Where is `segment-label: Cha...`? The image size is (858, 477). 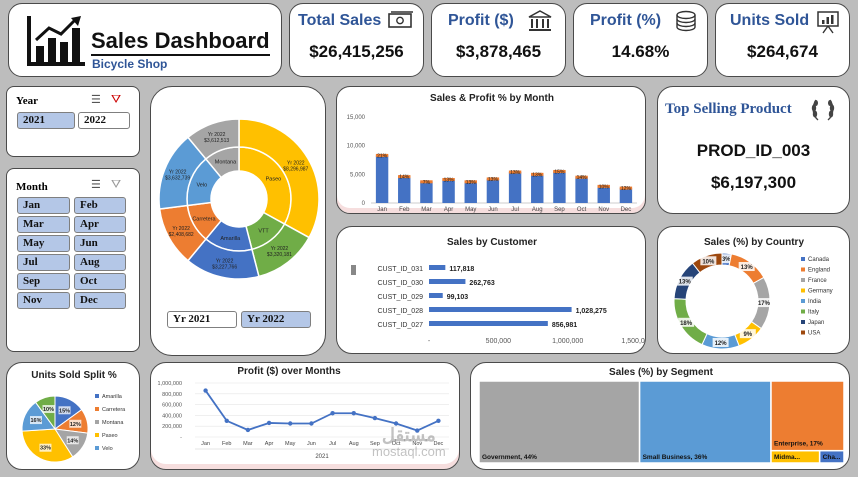
segment-label: Cha... is located at coordinates (832, 457).